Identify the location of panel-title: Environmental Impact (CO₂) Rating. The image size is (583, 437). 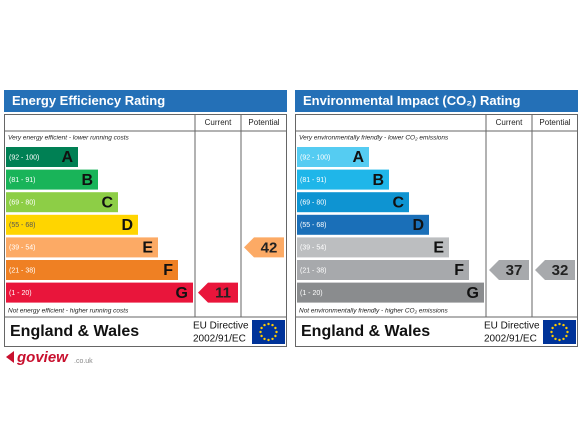
(411, 100).